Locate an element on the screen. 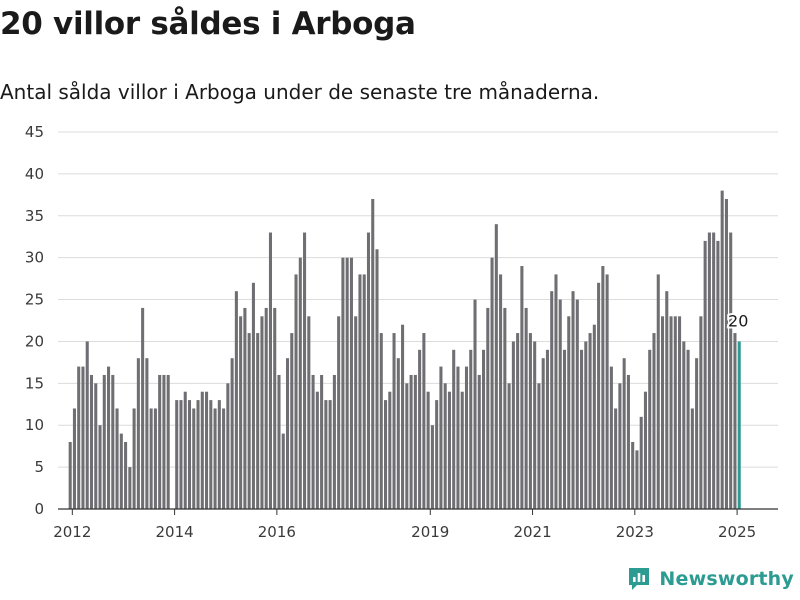 This screenshot has height=600, width=800. y-tick-label: 35 is located at coordinates (34, 216).